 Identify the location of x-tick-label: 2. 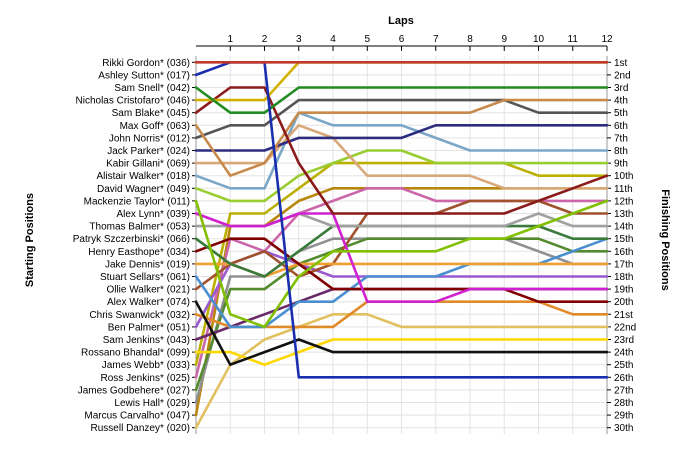
(265, 39).